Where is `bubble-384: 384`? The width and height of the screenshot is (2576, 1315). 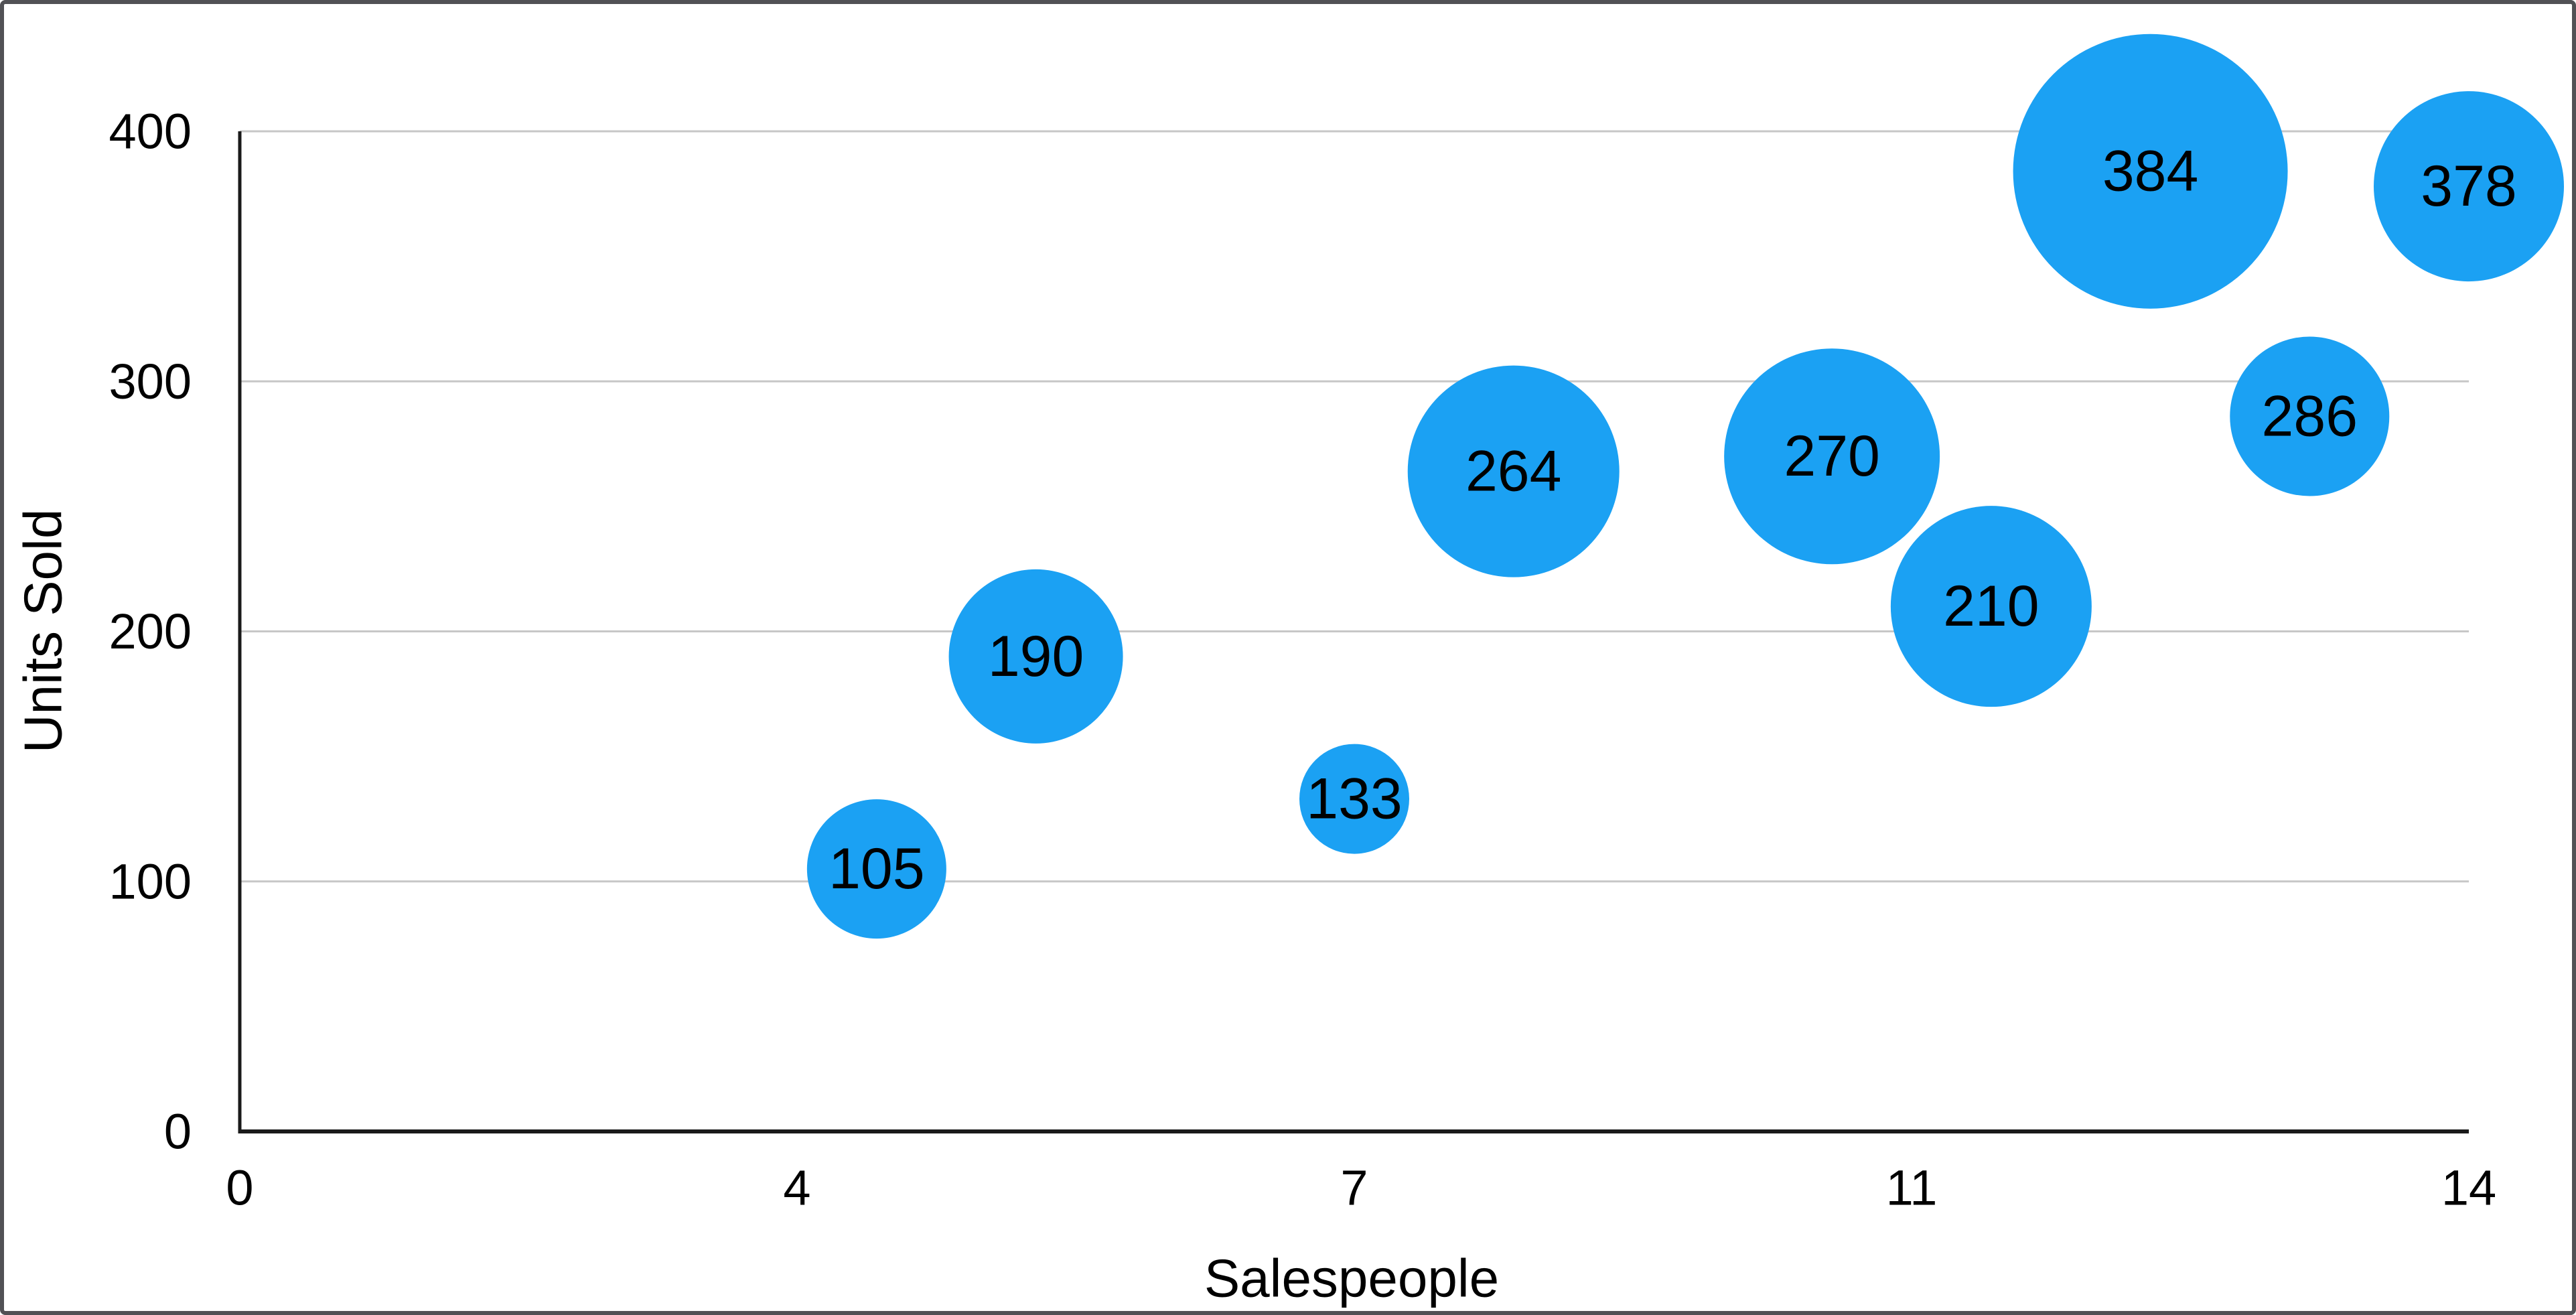 bubble-384: 384 is located at coordinates (2150, 171).